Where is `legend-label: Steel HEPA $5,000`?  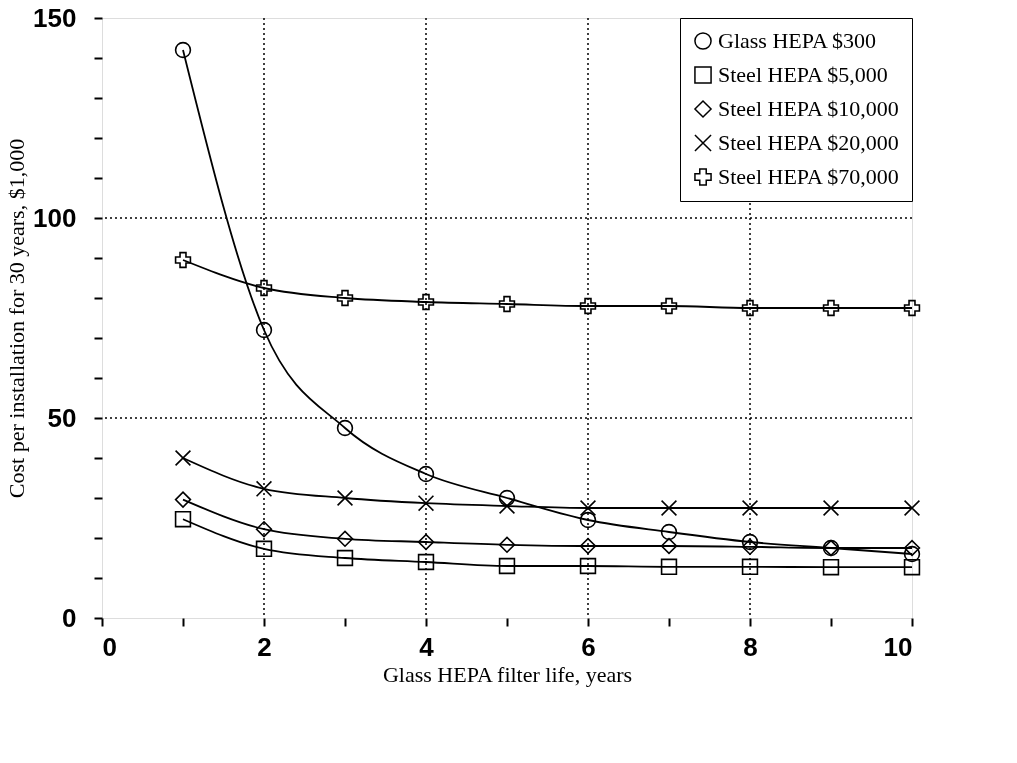 legend-label: Steel HEPA $5,000 is located at coordinates (803, 74).